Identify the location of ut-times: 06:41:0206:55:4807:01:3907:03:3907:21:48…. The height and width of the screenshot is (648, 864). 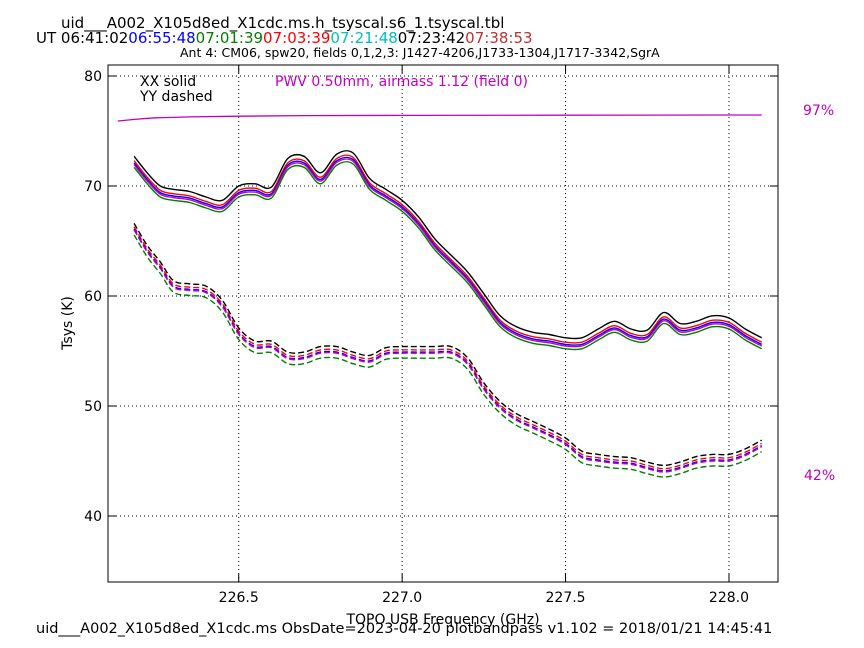
(297, 38).